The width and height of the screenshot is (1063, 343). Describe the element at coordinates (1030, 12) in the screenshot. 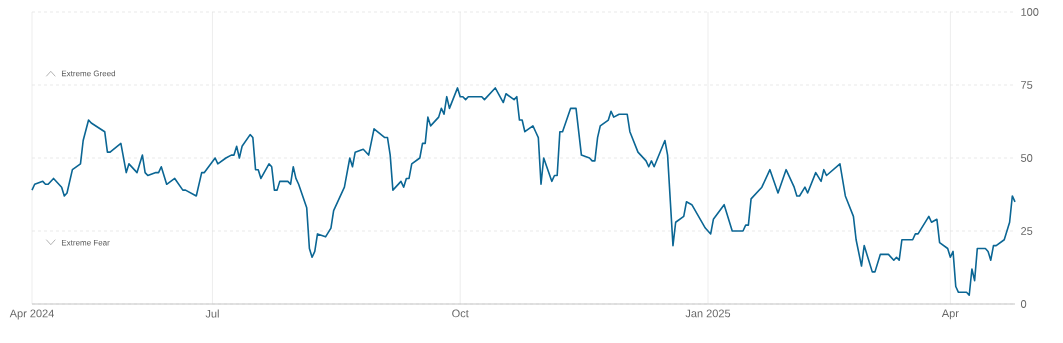

I see `y-tick-label: 100` at that location.